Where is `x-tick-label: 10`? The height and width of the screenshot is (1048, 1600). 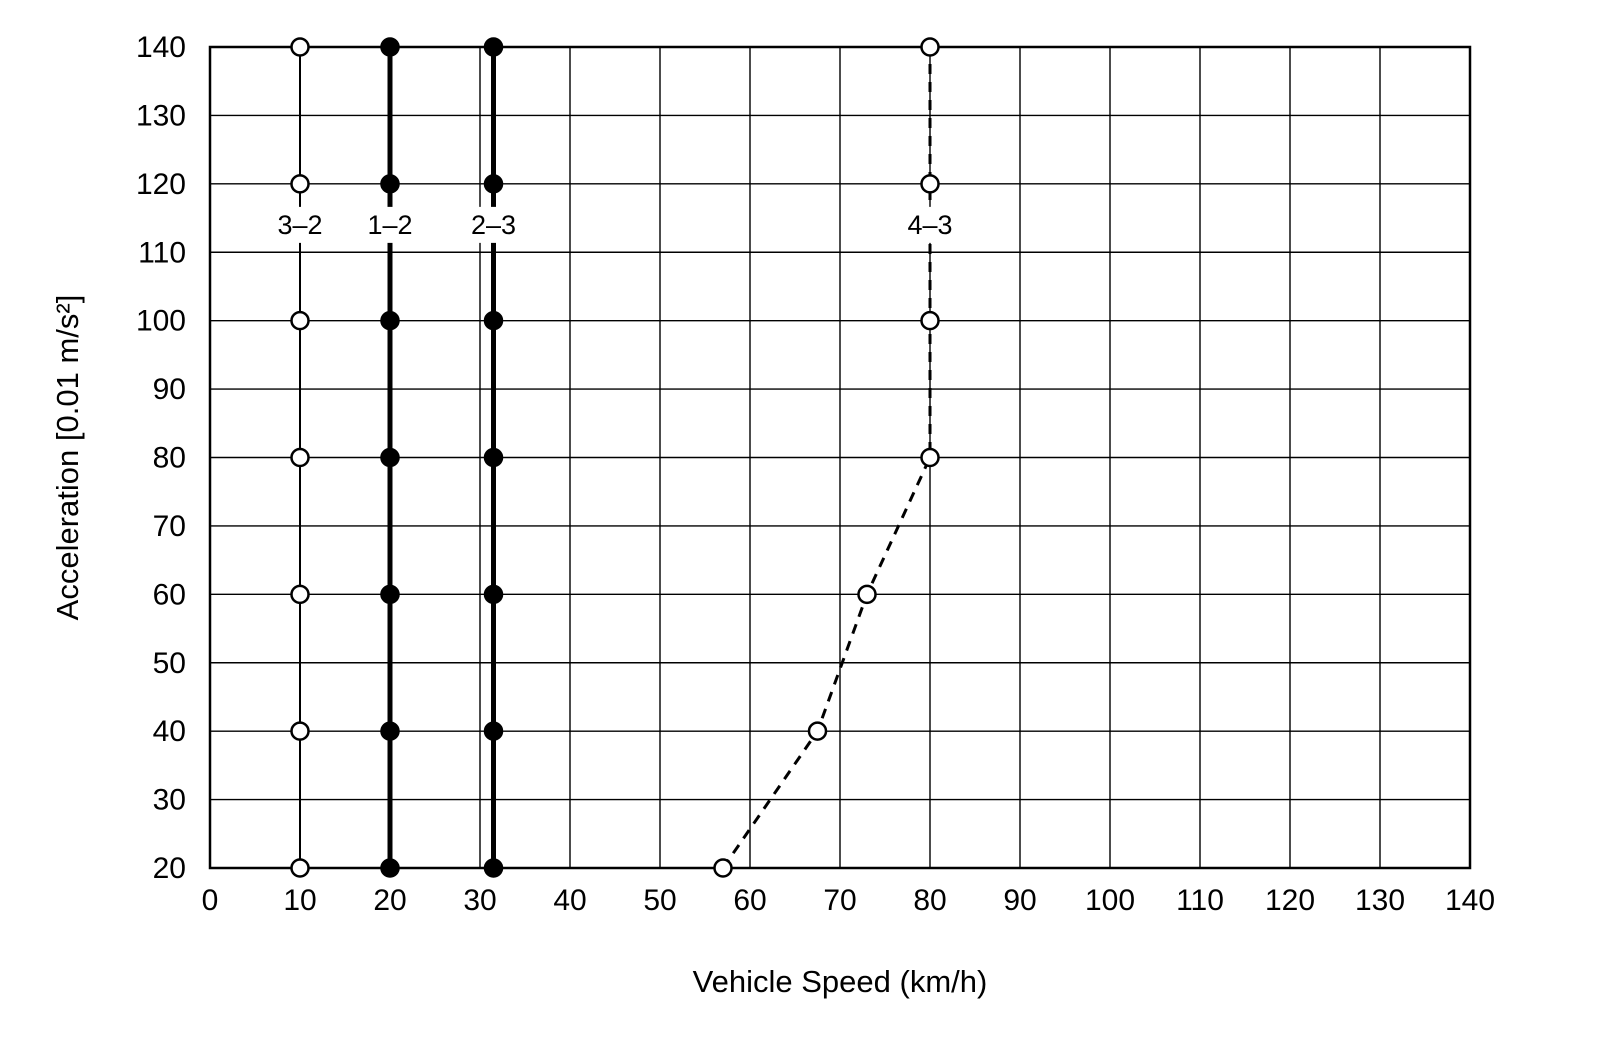
x-tick-label: 10 is located at coordinates (299, 900).